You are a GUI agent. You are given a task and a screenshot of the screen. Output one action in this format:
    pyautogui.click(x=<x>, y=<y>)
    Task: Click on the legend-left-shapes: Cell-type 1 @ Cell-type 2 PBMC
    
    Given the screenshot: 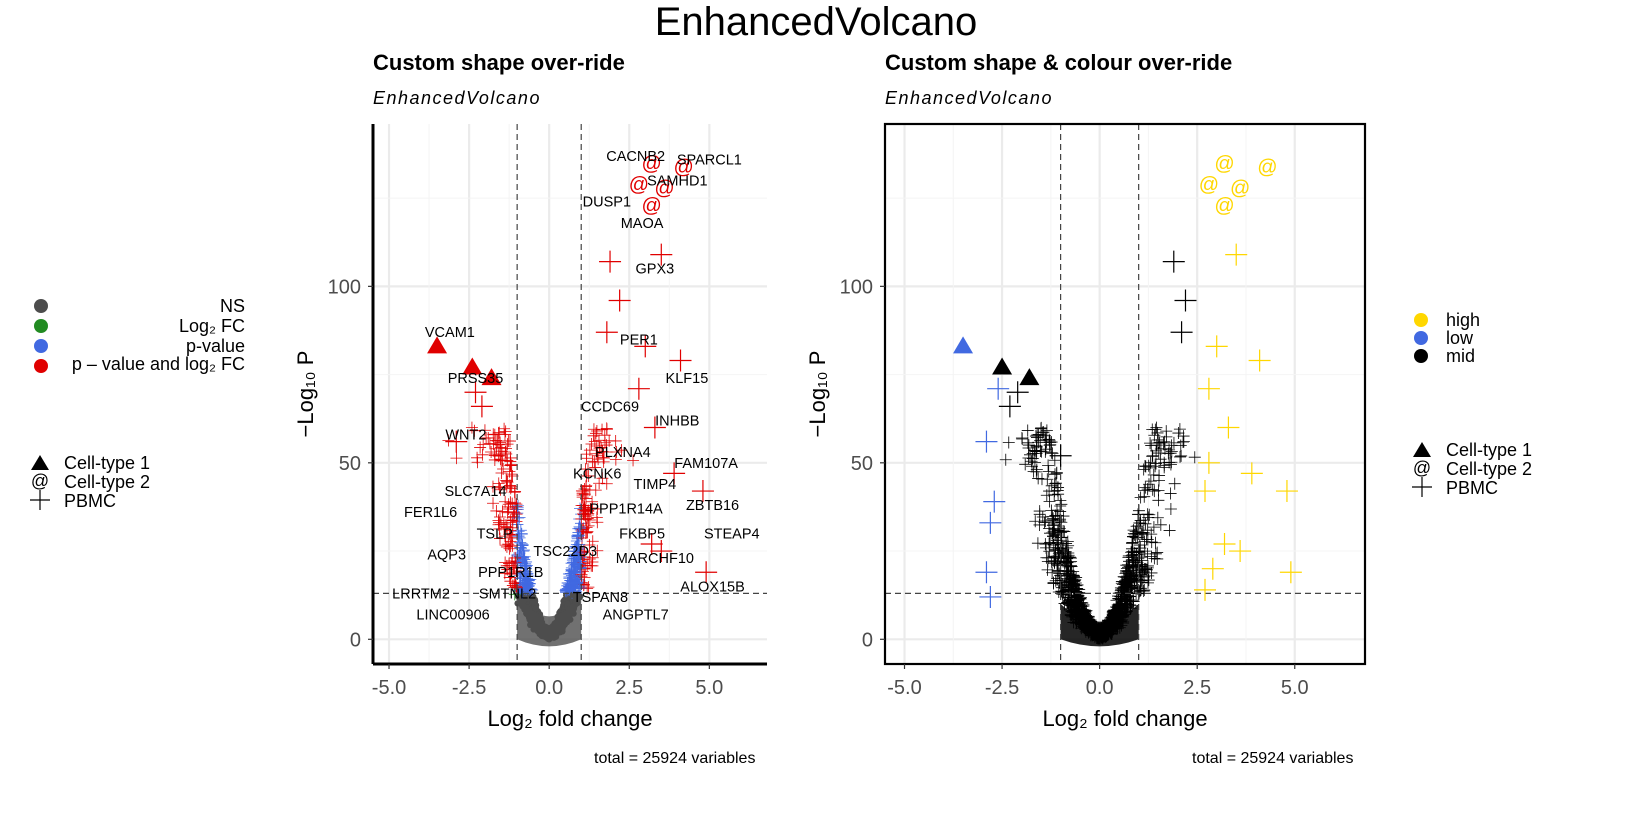 What is the action you would take?
    pyautogui.click(x=130, y=483)
    